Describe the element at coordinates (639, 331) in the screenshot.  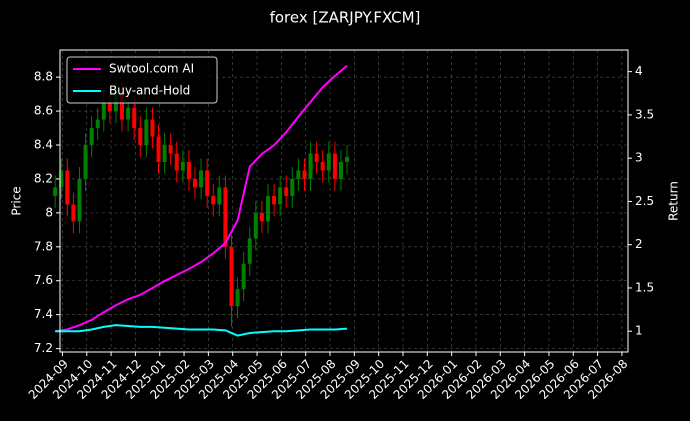
I see `y2-tick-label: 1` at that location.